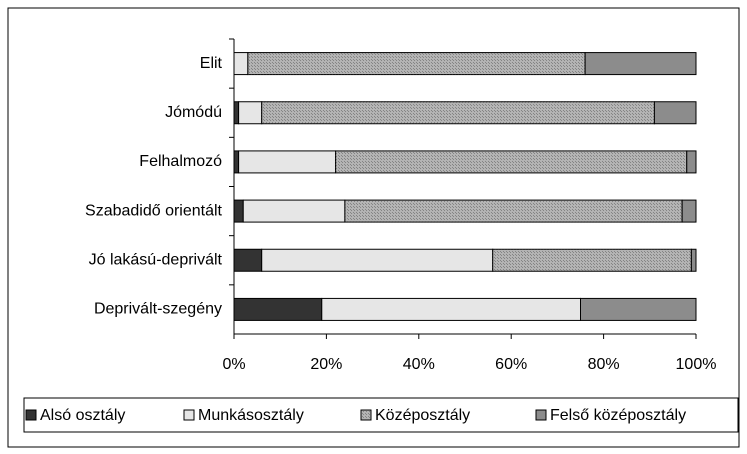 This screenshot has height=454, width=747. I want to click on legend-hatch, so click(366, 415).